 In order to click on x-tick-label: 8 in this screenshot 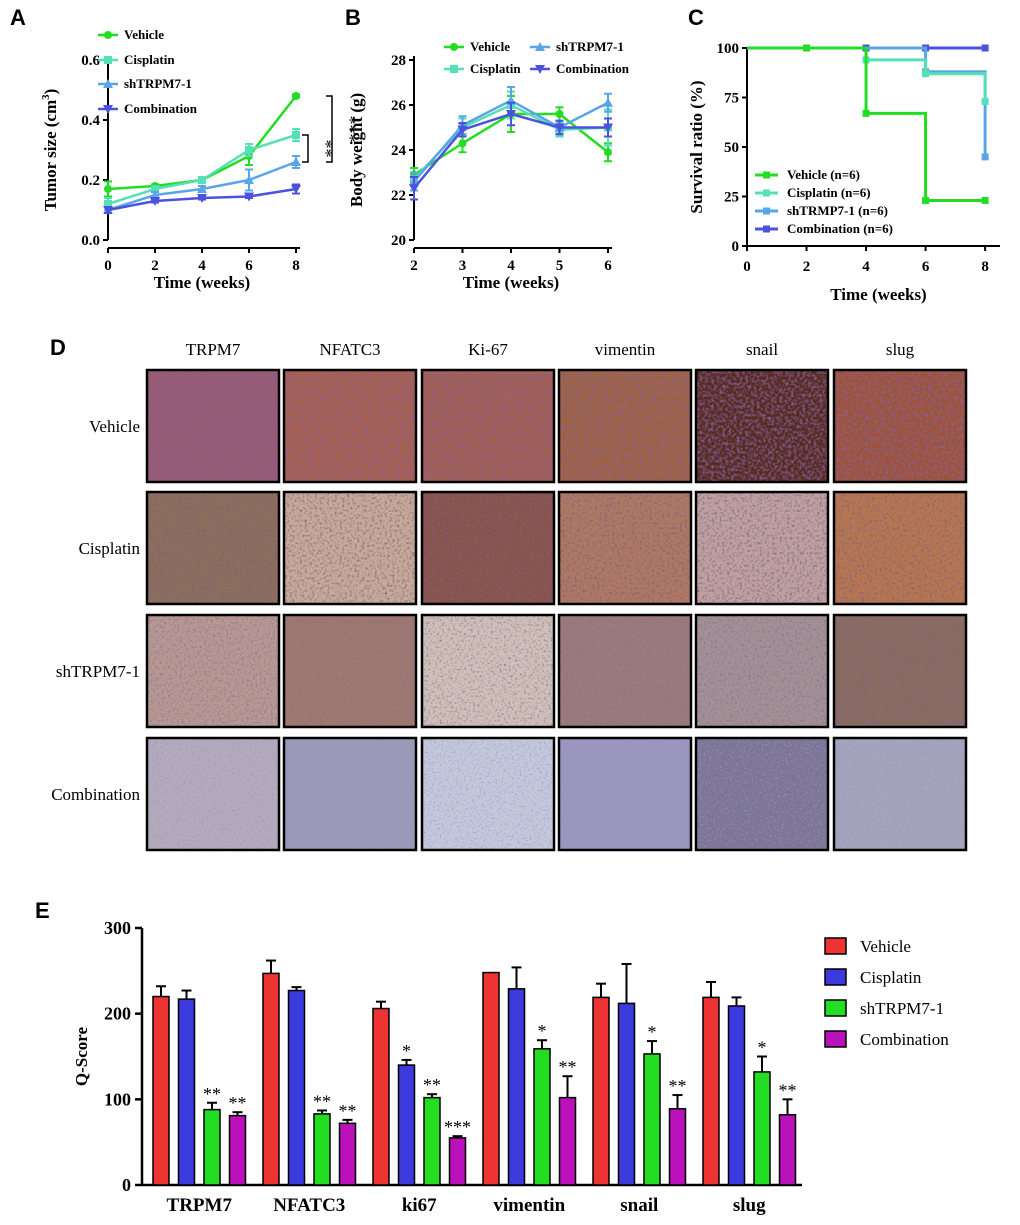, I will do `click(296, 266)`.